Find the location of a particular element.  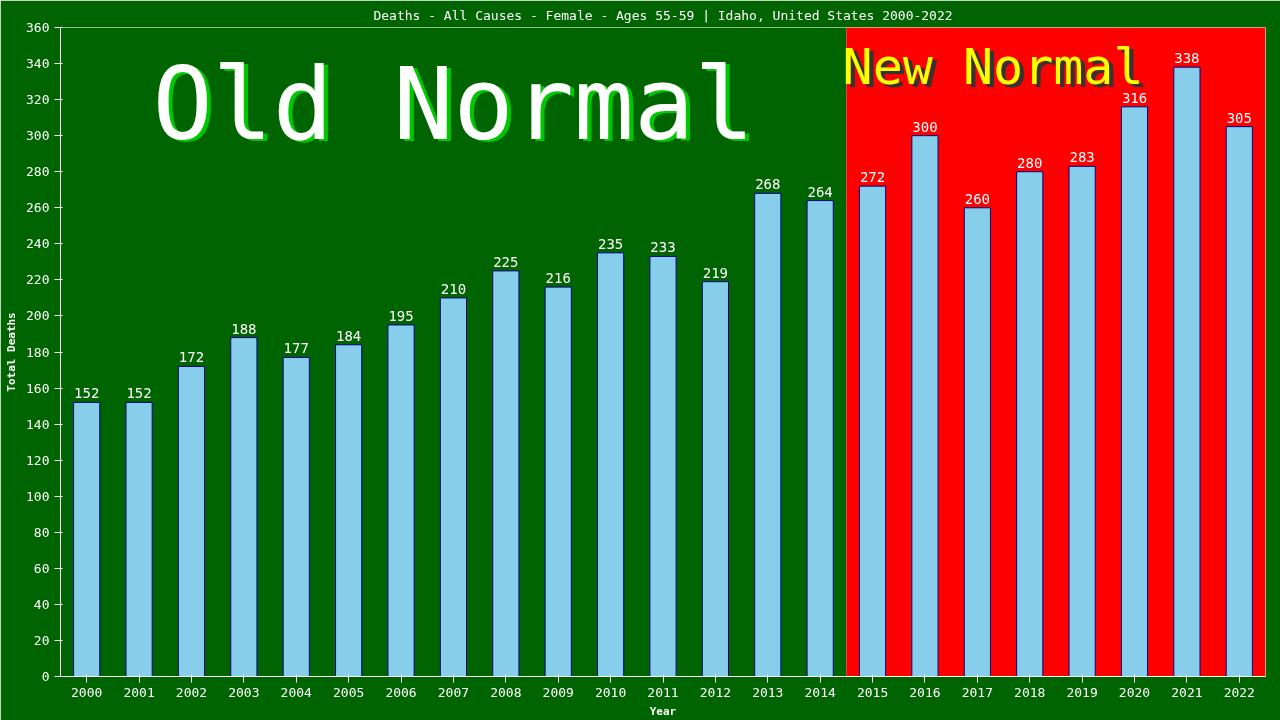

y-tick-label: 360 is located at coordinates (38, 27).